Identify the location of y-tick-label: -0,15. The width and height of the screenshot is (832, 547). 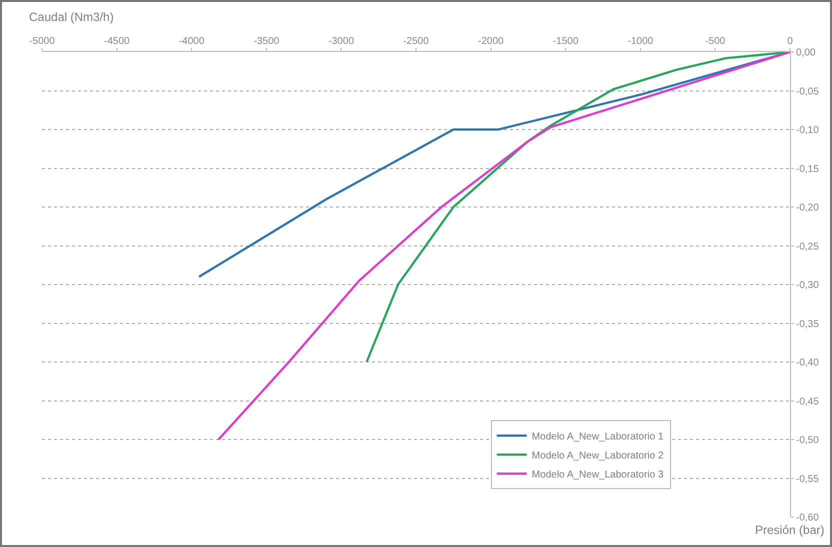
(808, 169).